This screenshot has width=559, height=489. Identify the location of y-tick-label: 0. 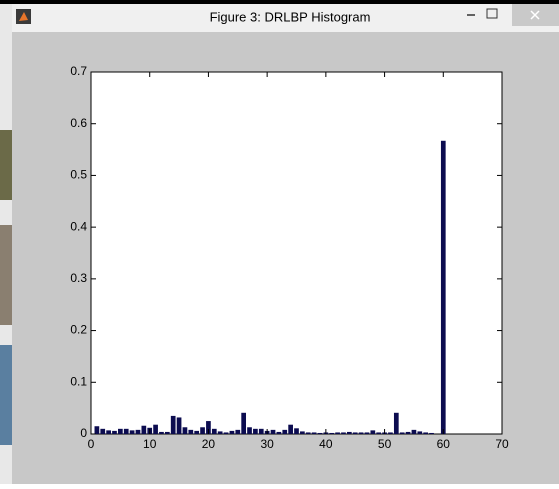
(83, 433).